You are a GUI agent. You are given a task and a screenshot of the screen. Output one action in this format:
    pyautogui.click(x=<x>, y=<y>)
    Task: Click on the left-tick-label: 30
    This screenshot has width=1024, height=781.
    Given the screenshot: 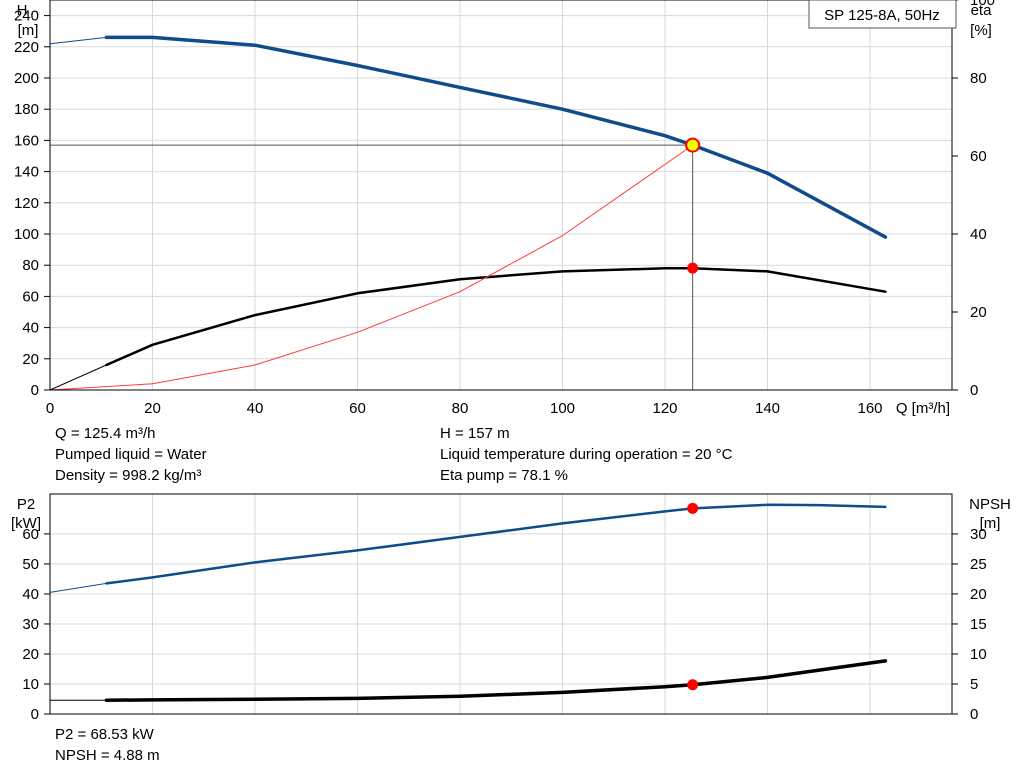 What is the action you would take?
    pyautogui.click(x=30, y=624)
    